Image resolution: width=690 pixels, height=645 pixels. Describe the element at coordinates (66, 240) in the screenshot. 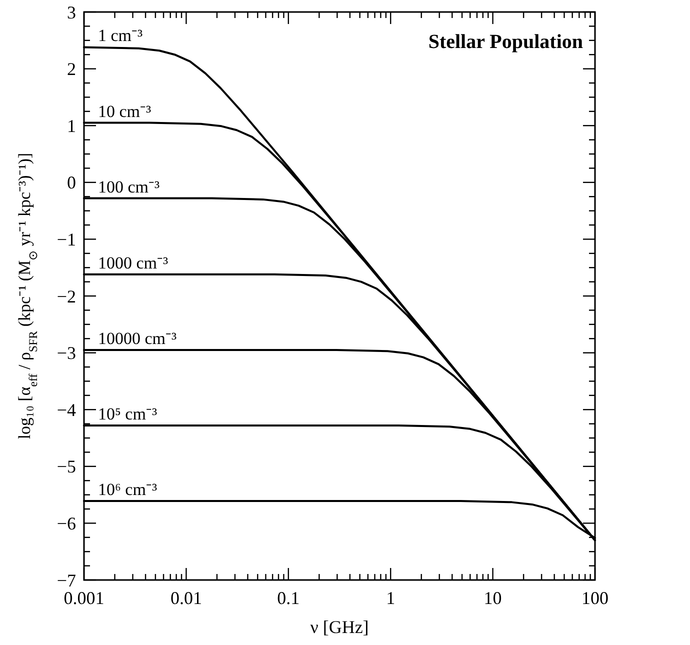

I see `y-tick-label: −1` at that location.